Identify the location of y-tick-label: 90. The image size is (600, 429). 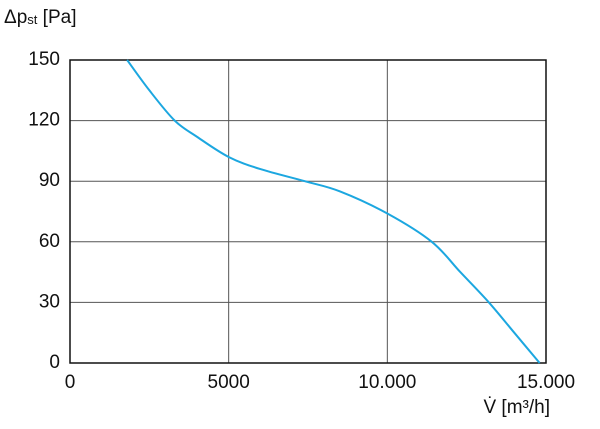
(49, 180).